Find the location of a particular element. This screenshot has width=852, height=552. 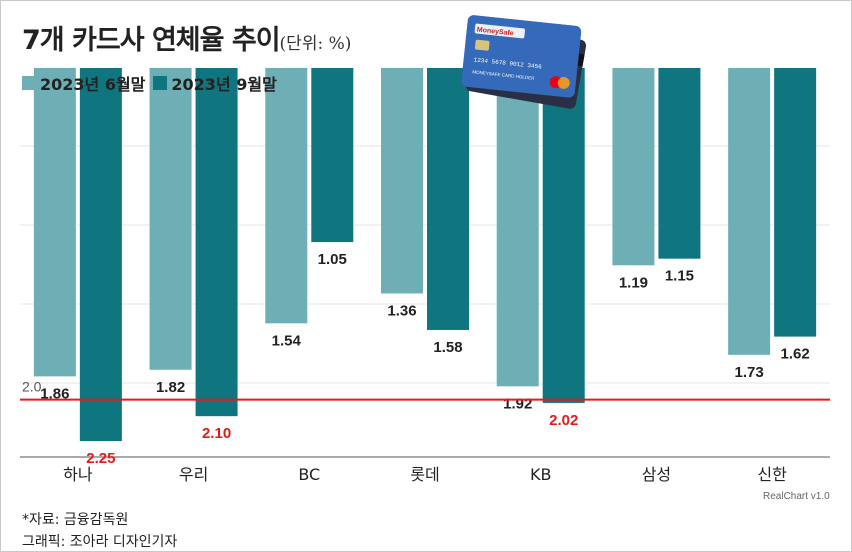

data-label: 1.92 is located at coordinates (517, 403).